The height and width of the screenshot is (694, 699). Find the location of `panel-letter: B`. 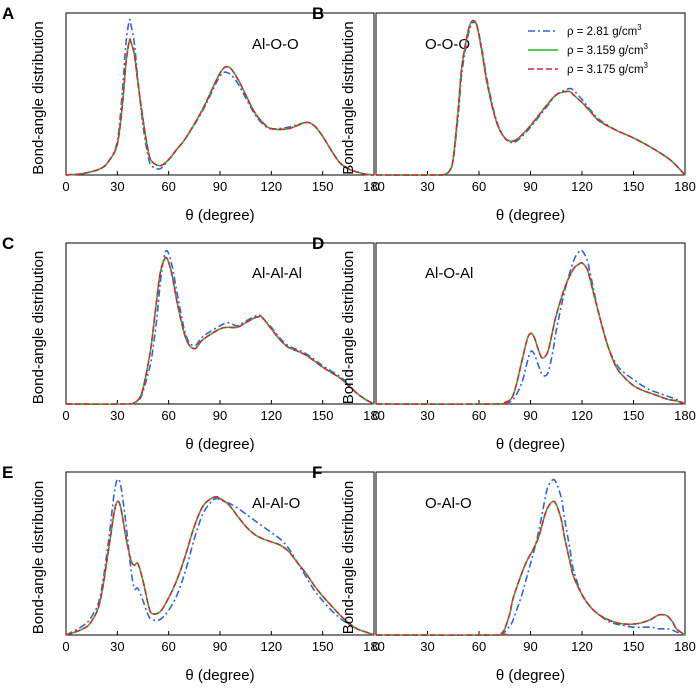

panel-letter: B is located at coordinates (318, 13).